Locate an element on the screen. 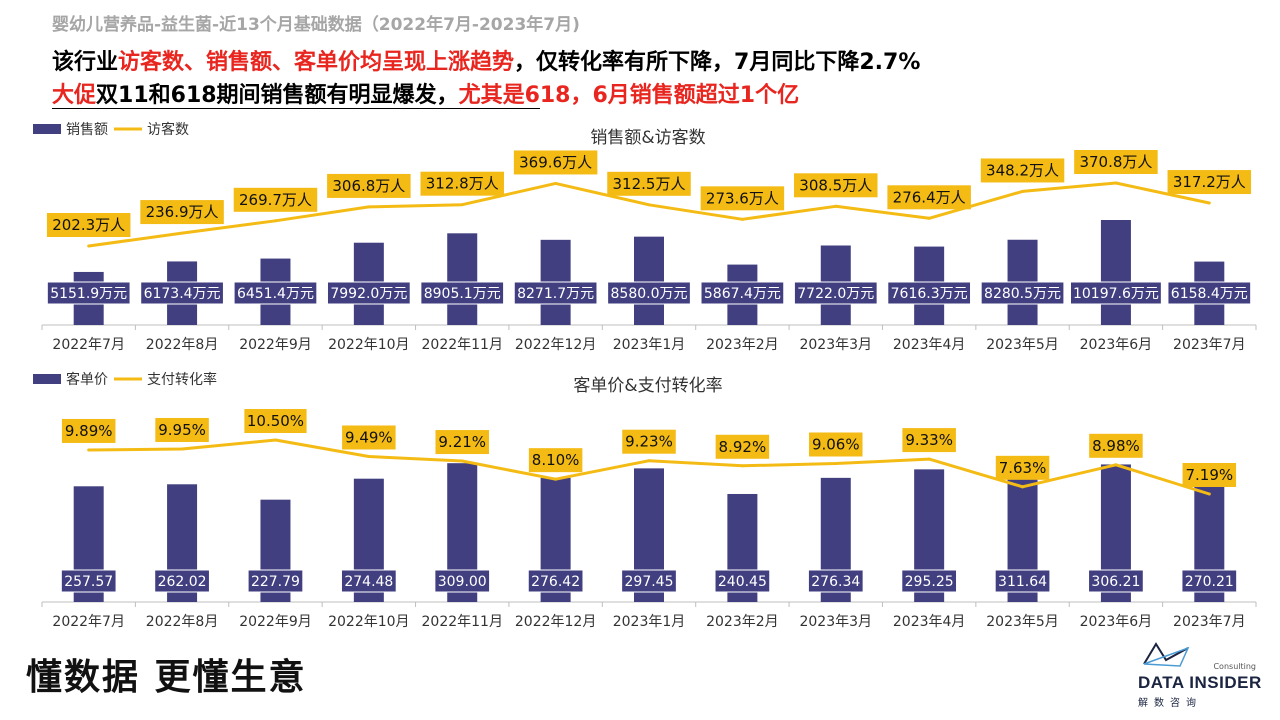 This screenshot has height=720, width=1280. line-label: 312.8万人 is located at coordinates (462, 184).